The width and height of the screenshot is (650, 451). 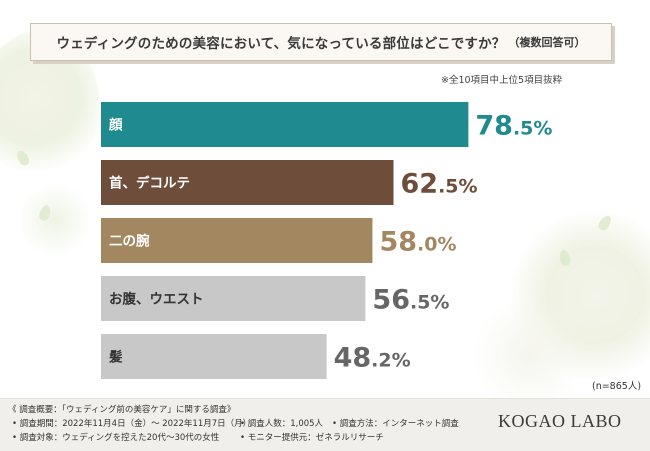 I want to click on survey-target: • 調査対象：ウェディングを控えた20代～30代の女性, so click(x=116, y=438).